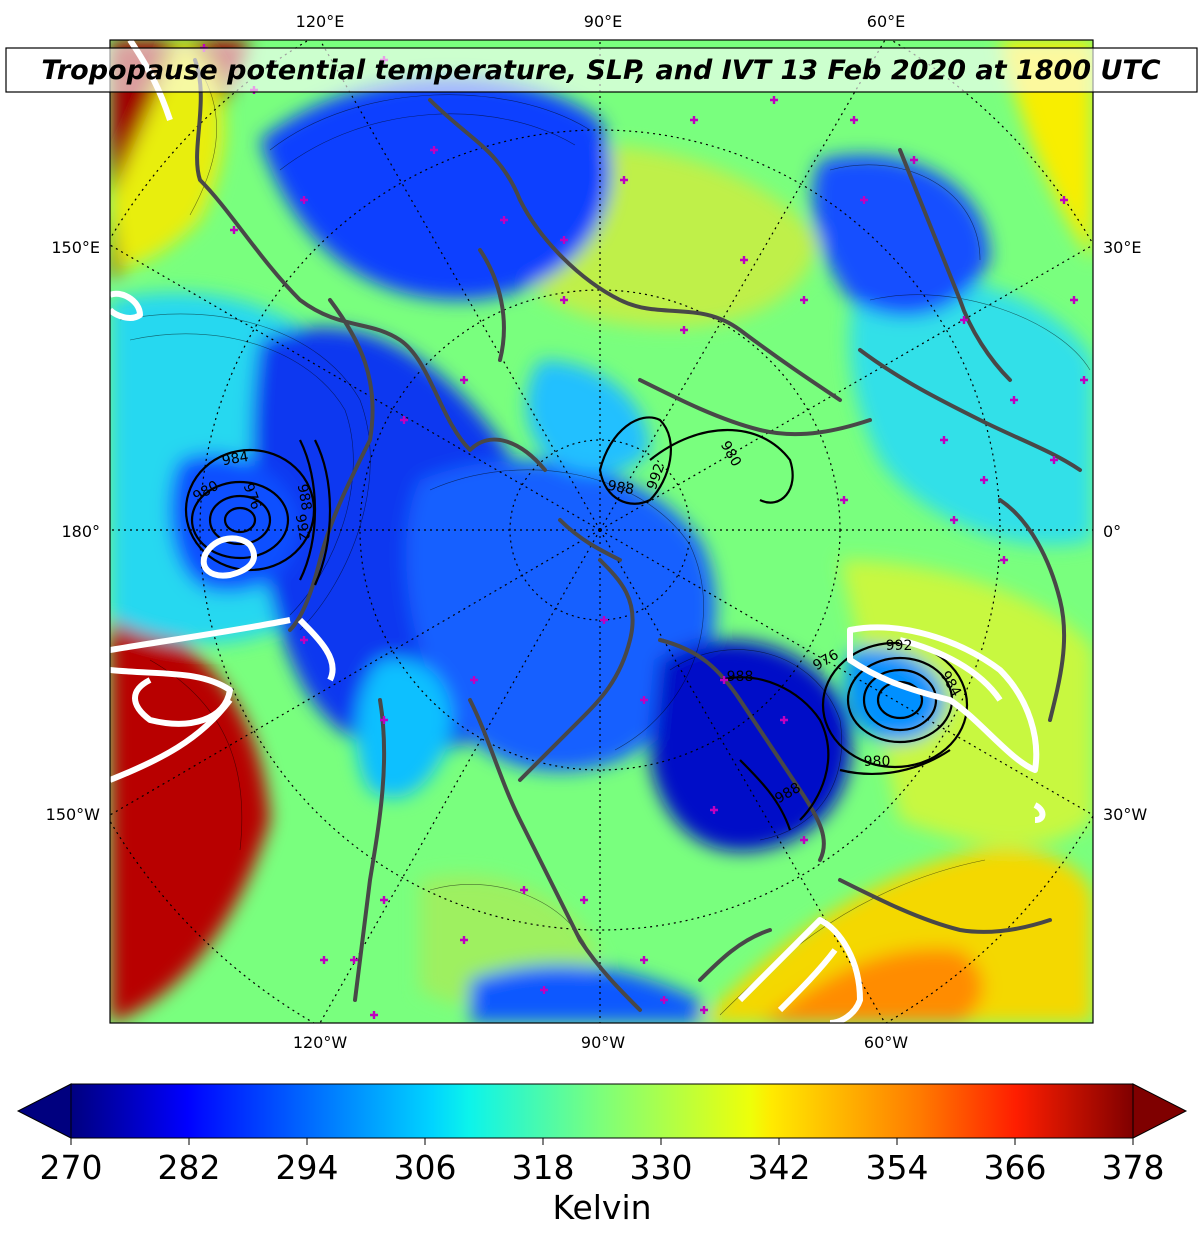 This screenshot has width=1203, height=1238. I want to click on lon-label-left-1: 180°, so click(80, 531).